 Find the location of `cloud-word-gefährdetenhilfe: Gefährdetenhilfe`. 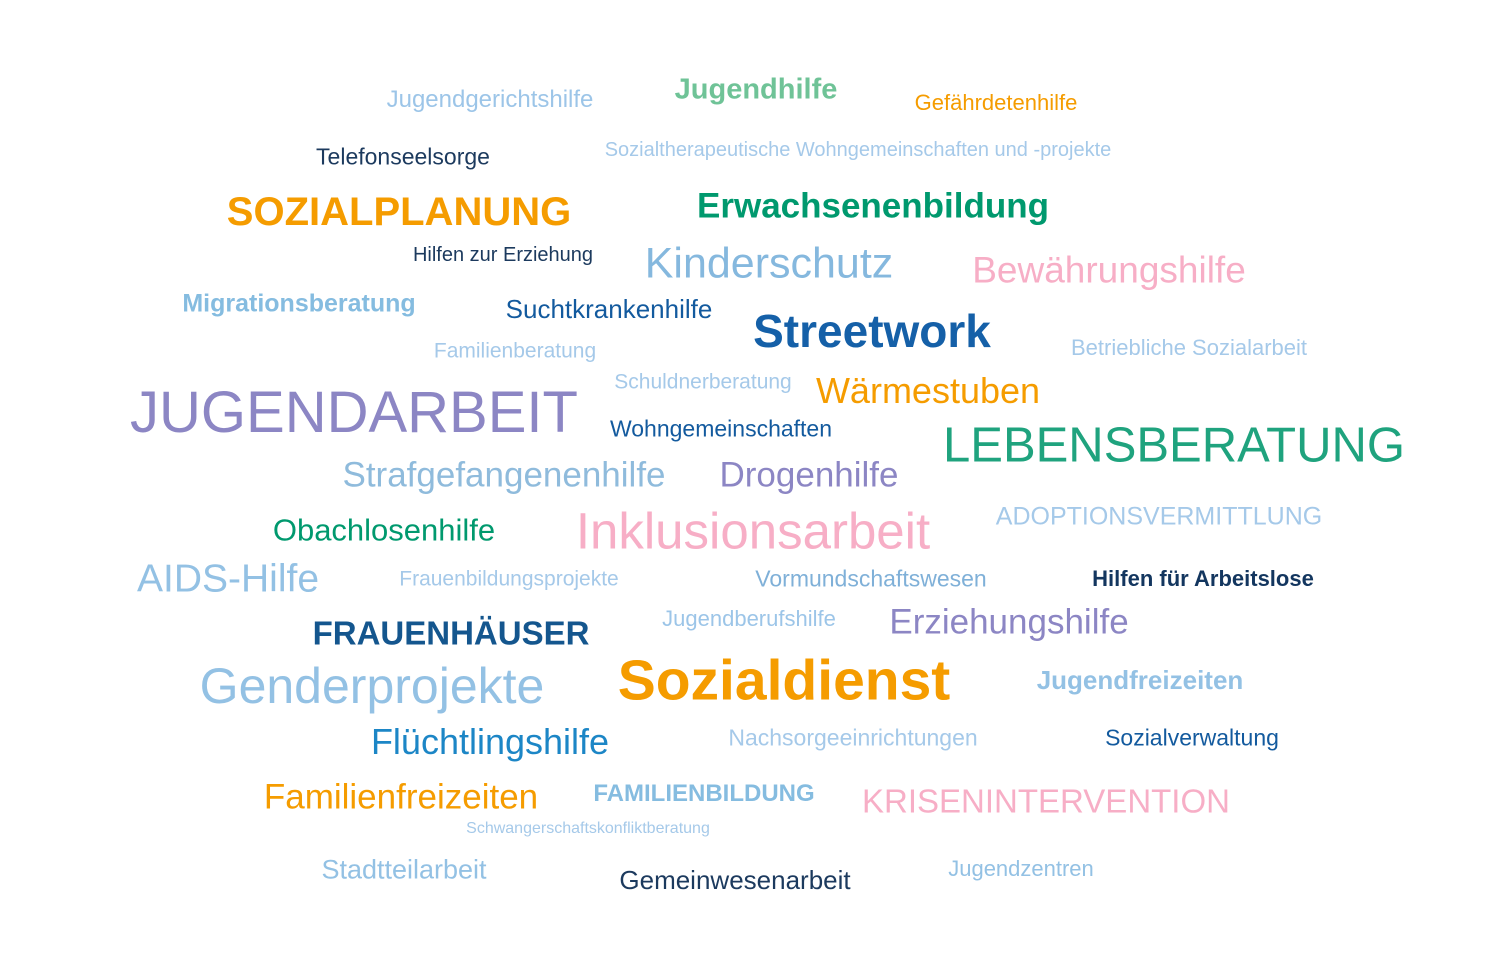

cloud-word-gefährdetenhilfe: Gefährdetenhilfe is located at coordinates (996, 102).